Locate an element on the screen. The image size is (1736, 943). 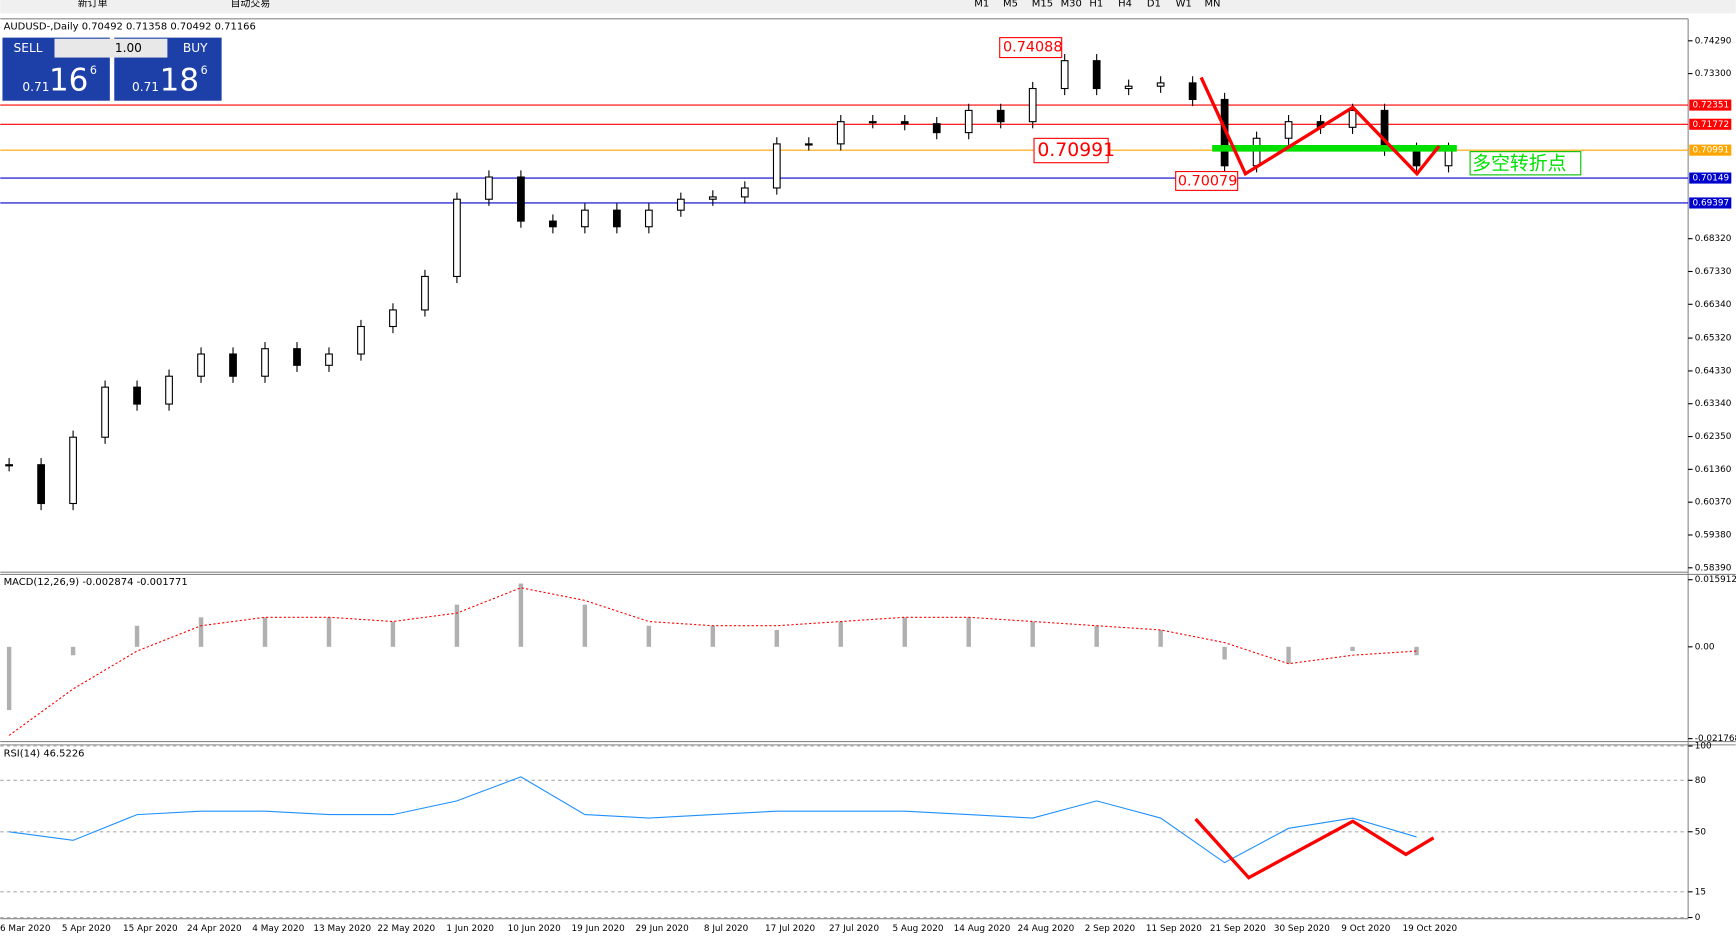
timeframe-button: H1 is located at coordinates (1096, 4).